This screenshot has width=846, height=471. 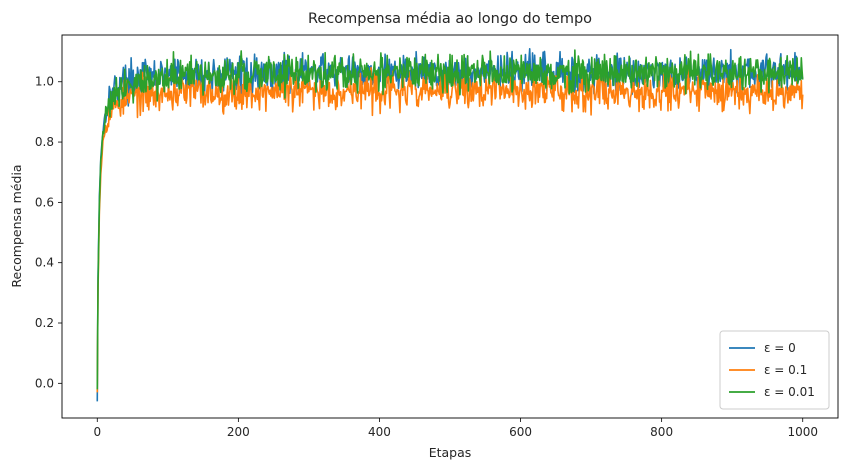 I want to click on x-axis: 0 200 400 600 800 1000, so click(x=455, y=428).